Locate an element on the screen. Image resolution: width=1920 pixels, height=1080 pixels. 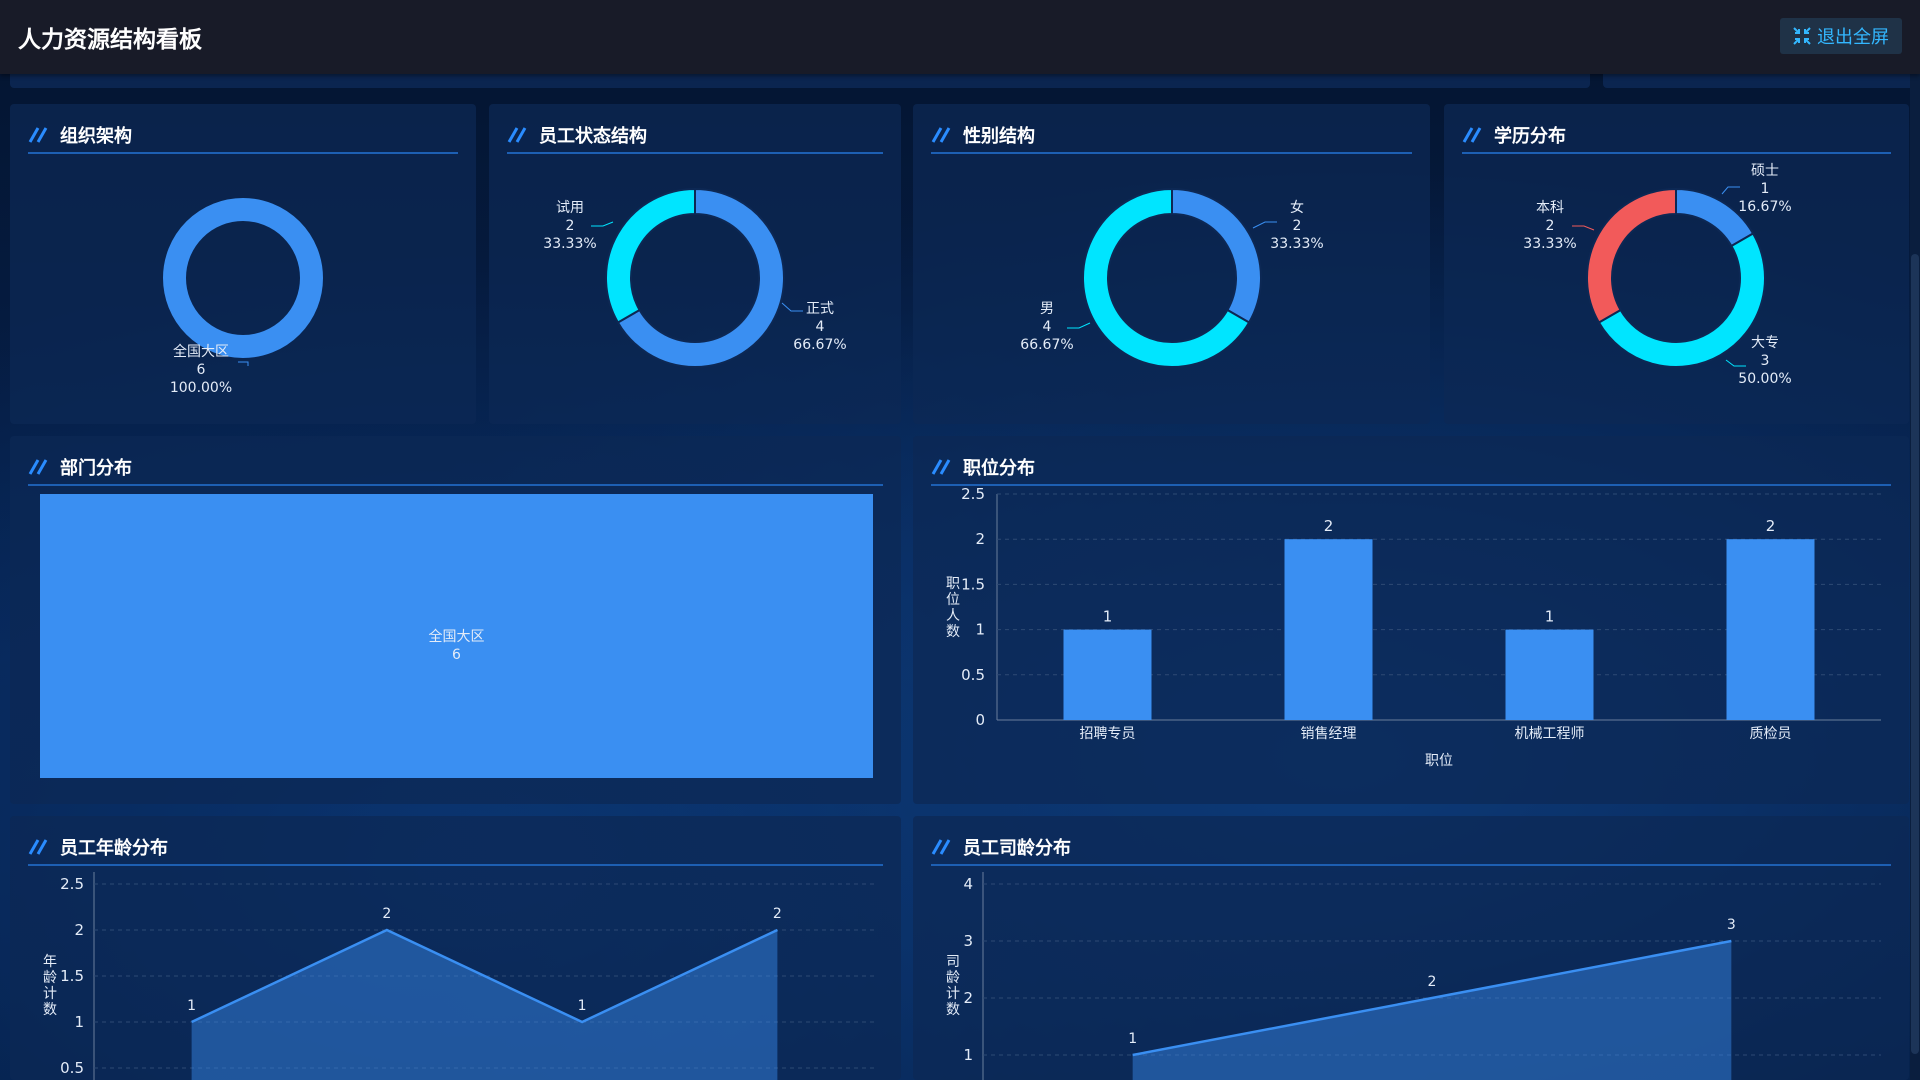
y-axis-title: 司龄计数 is located at coordinates (953, 986).